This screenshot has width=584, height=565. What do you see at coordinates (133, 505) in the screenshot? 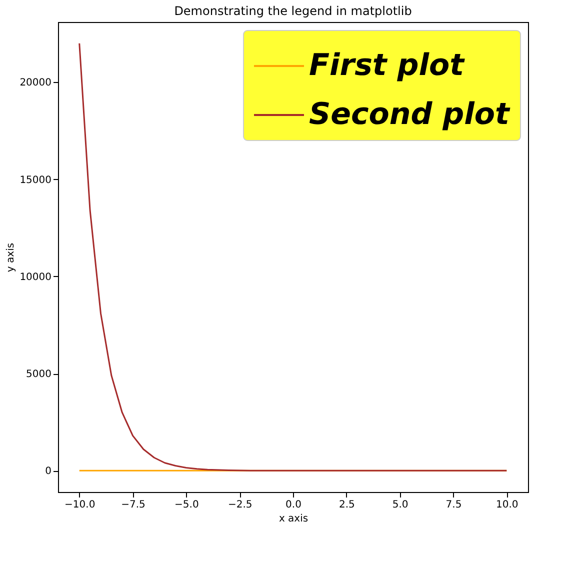
I see `x-tick-label: −7.5` at bounding box center [133, 505].